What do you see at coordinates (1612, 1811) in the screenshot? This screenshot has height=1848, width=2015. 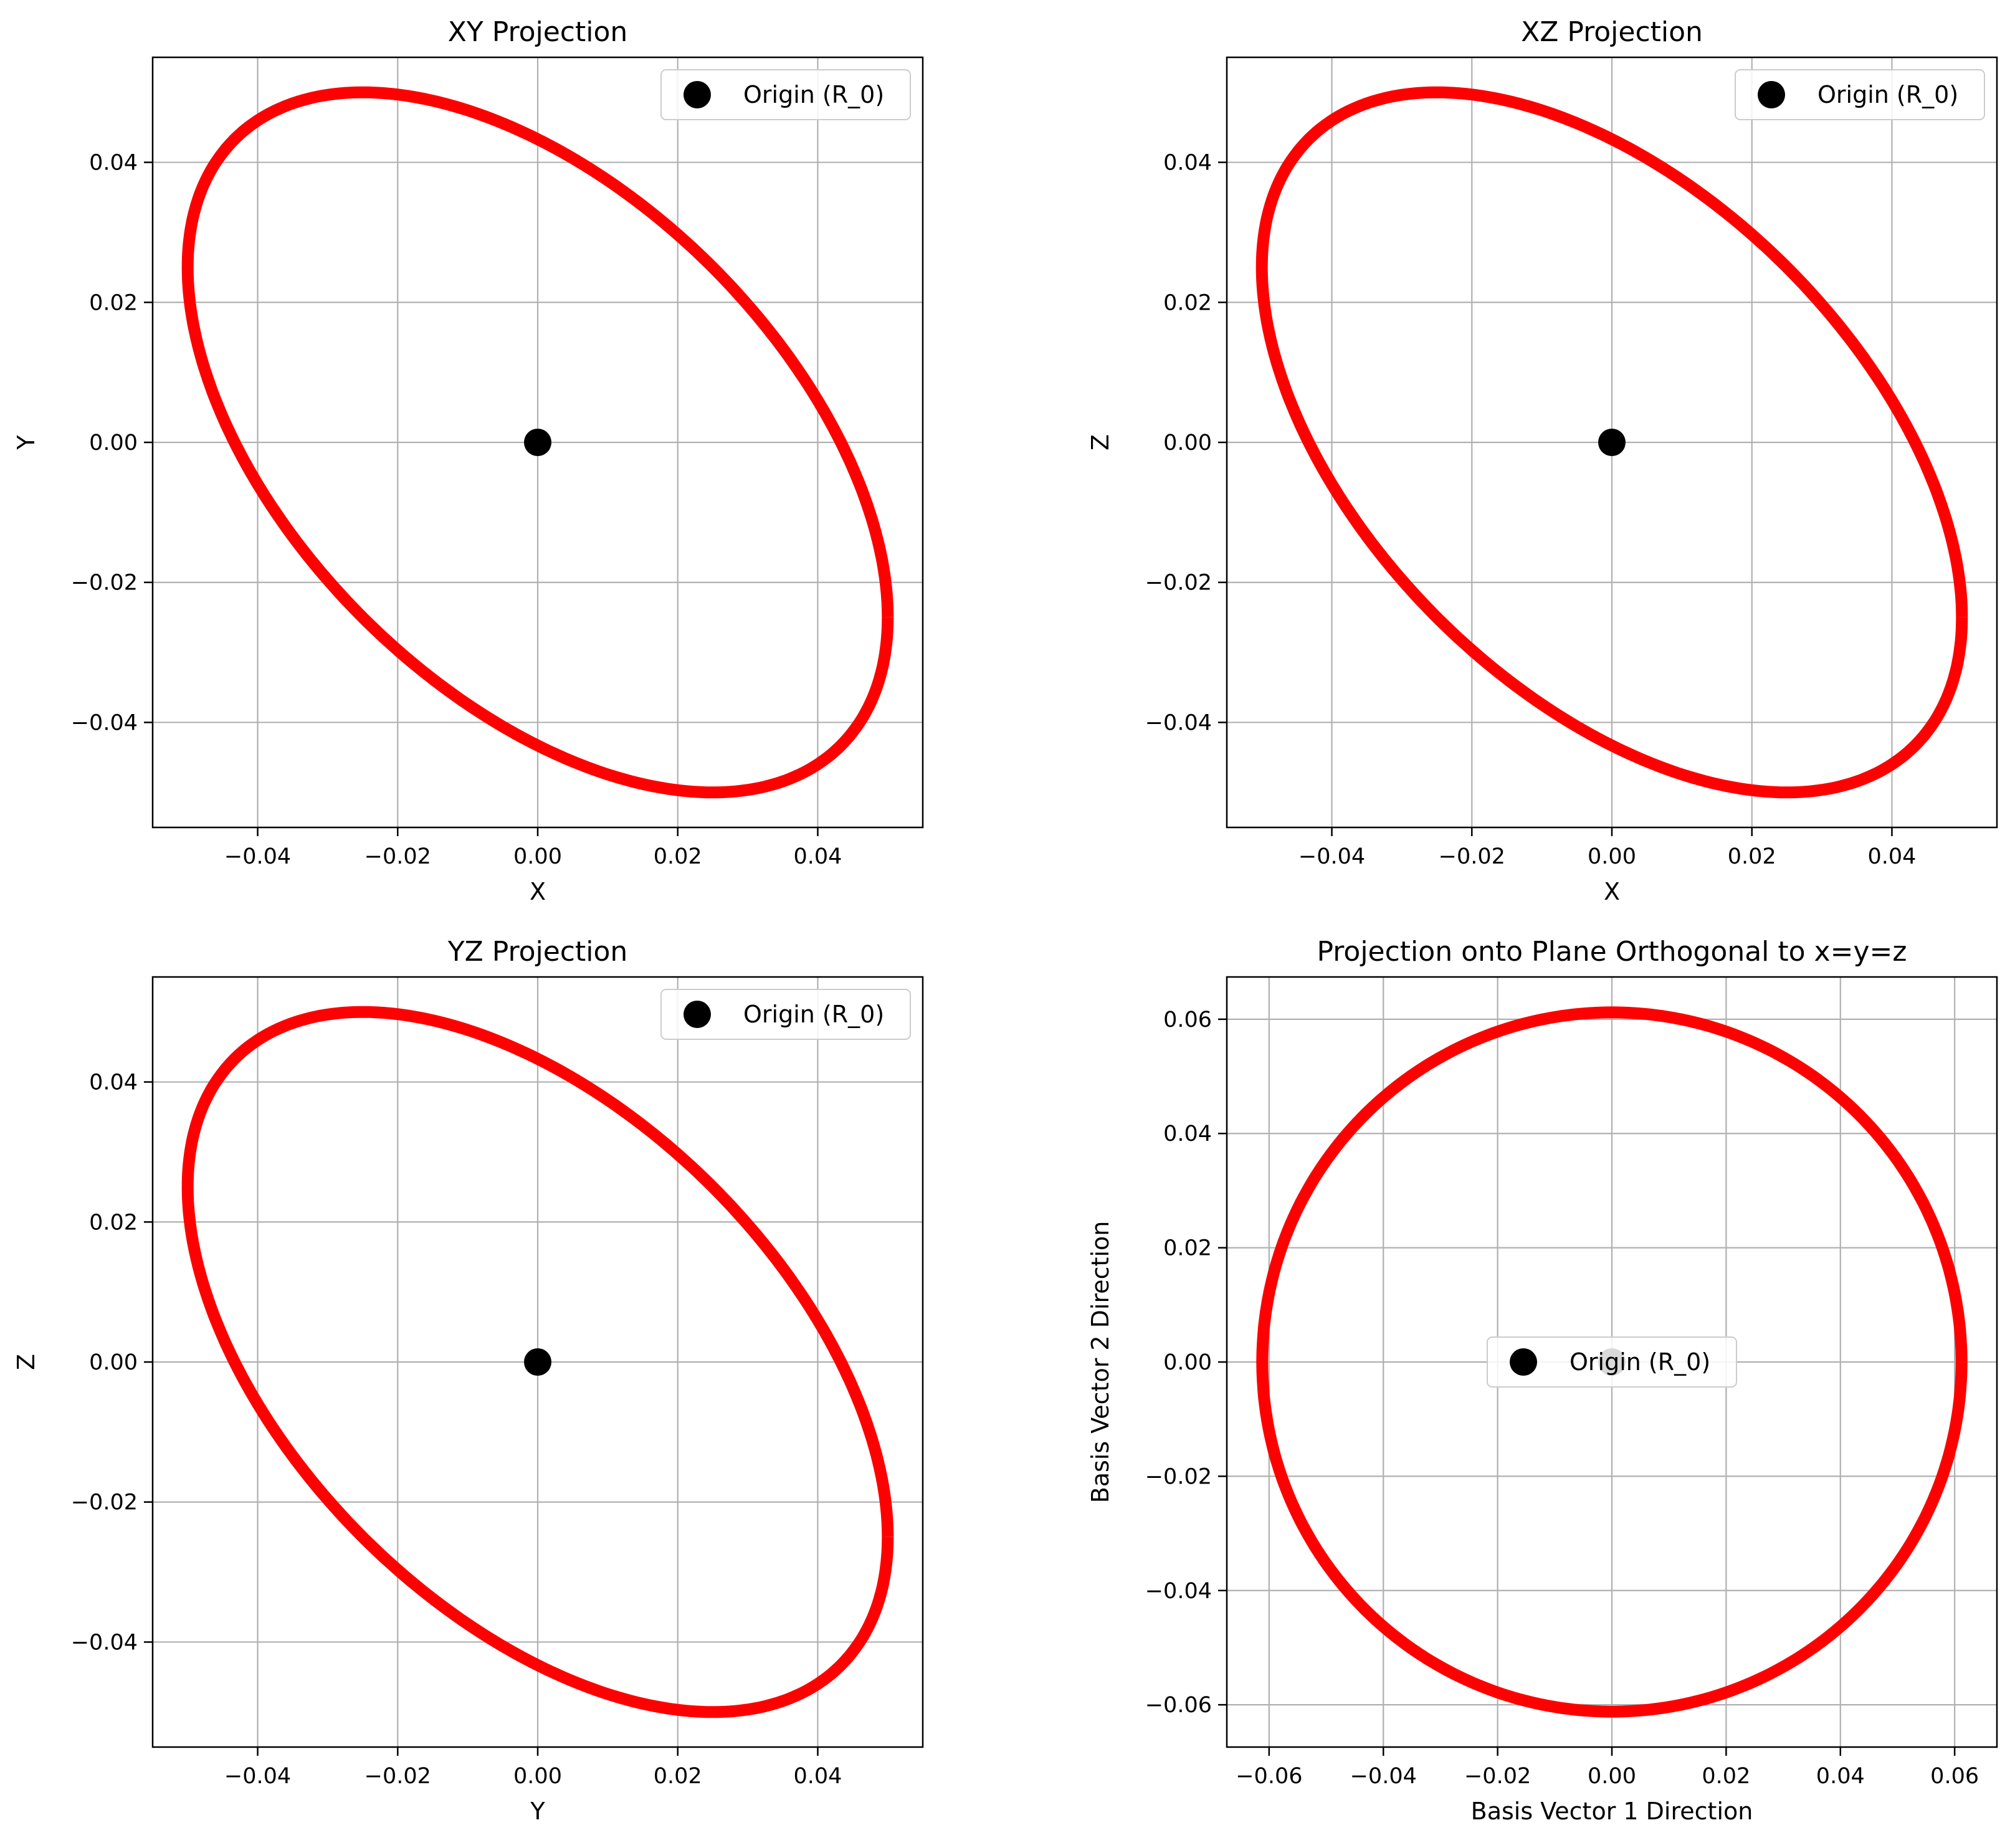 I see `x-axis-label: Basis Vector 1 Direction` at bounding box center [1612, 1811].